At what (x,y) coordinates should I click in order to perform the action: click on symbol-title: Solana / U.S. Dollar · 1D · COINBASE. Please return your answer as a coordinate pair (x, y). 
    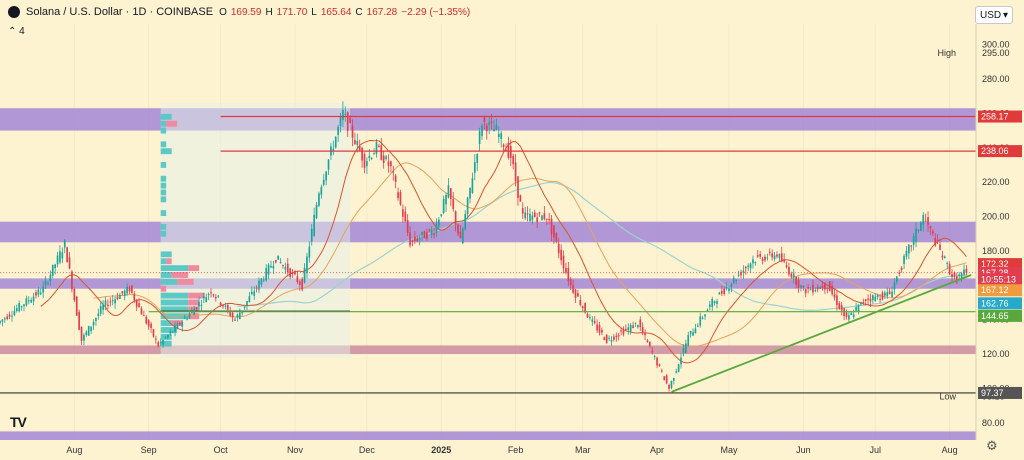
    Looking at the image, I should click on (120, 12).